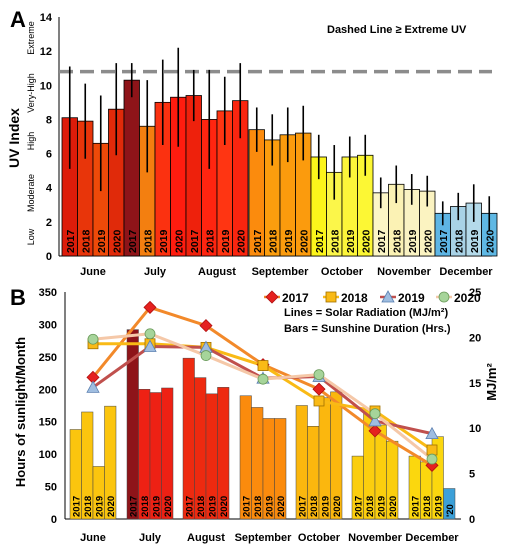 Image resolution: width=508 pixels, height=550 pixels. Describe the element at coordinates (264, 538) in the screenshot. I see `panel-b-x-tick-label: September` at that location.